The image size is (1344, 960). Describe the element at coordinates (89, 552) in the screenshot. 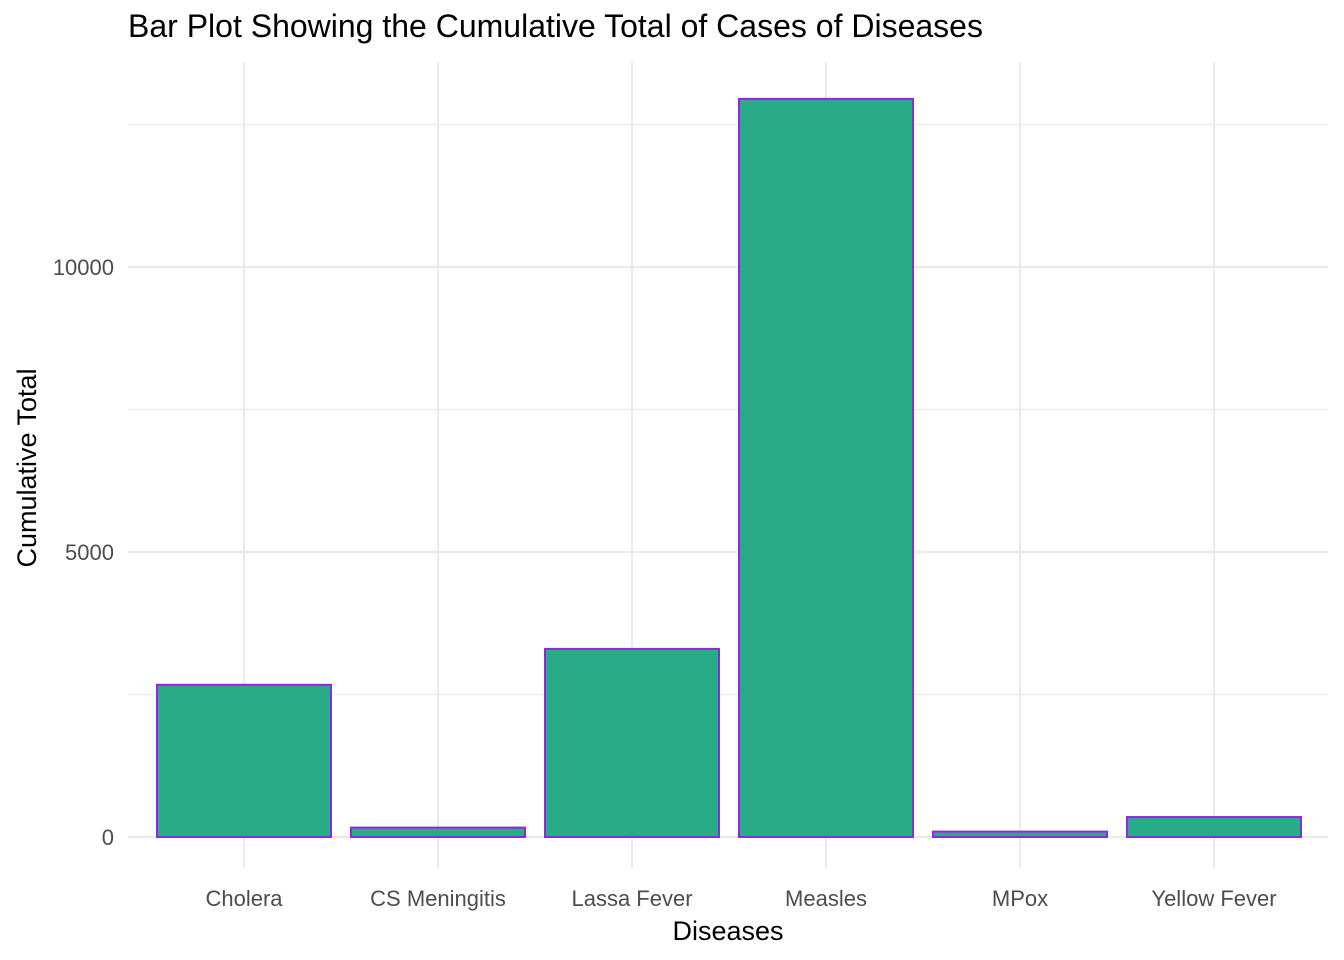

I see `y-tick-label: 5000` at that location.